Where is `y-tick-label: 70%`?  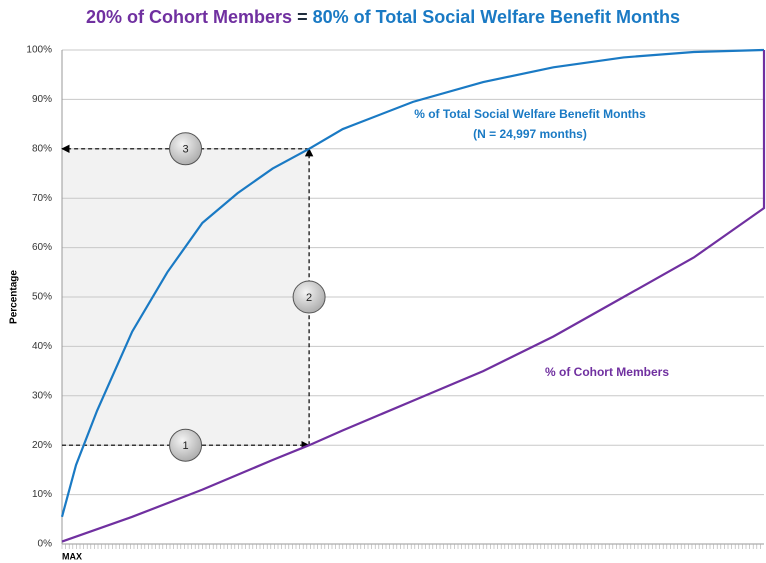
y-tick-label: 70% is located at coordinates (42, 198).